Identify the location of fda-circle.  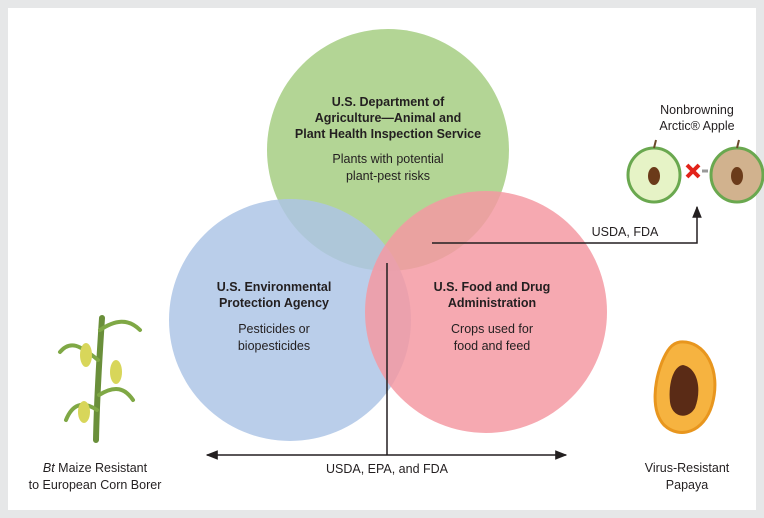
(486, 312).